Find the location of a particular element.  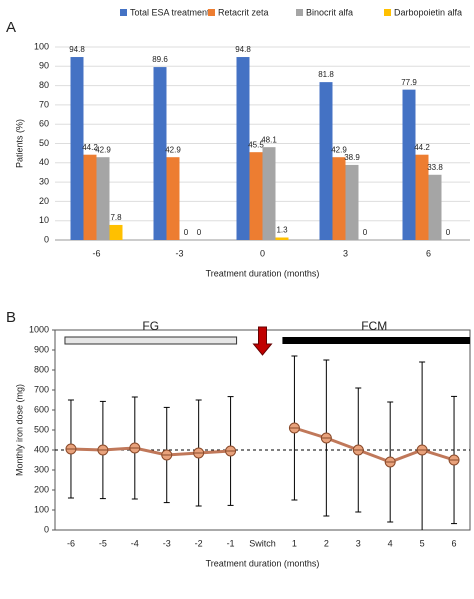

x-tick-label: 4 is located at coordinates (390, 543).